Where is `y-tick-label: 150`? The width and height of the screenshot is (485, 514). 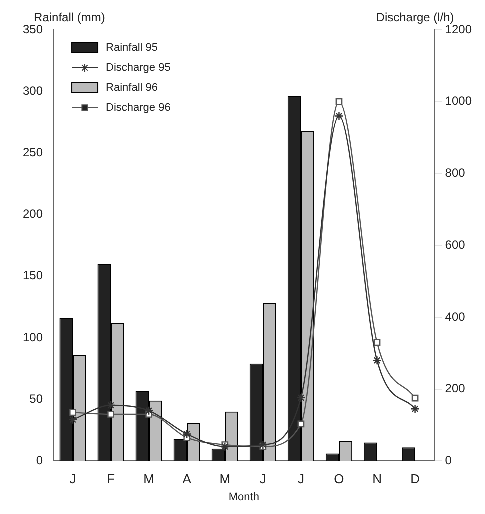
y-tick-label: 150 is located at coordinates (33, 275).